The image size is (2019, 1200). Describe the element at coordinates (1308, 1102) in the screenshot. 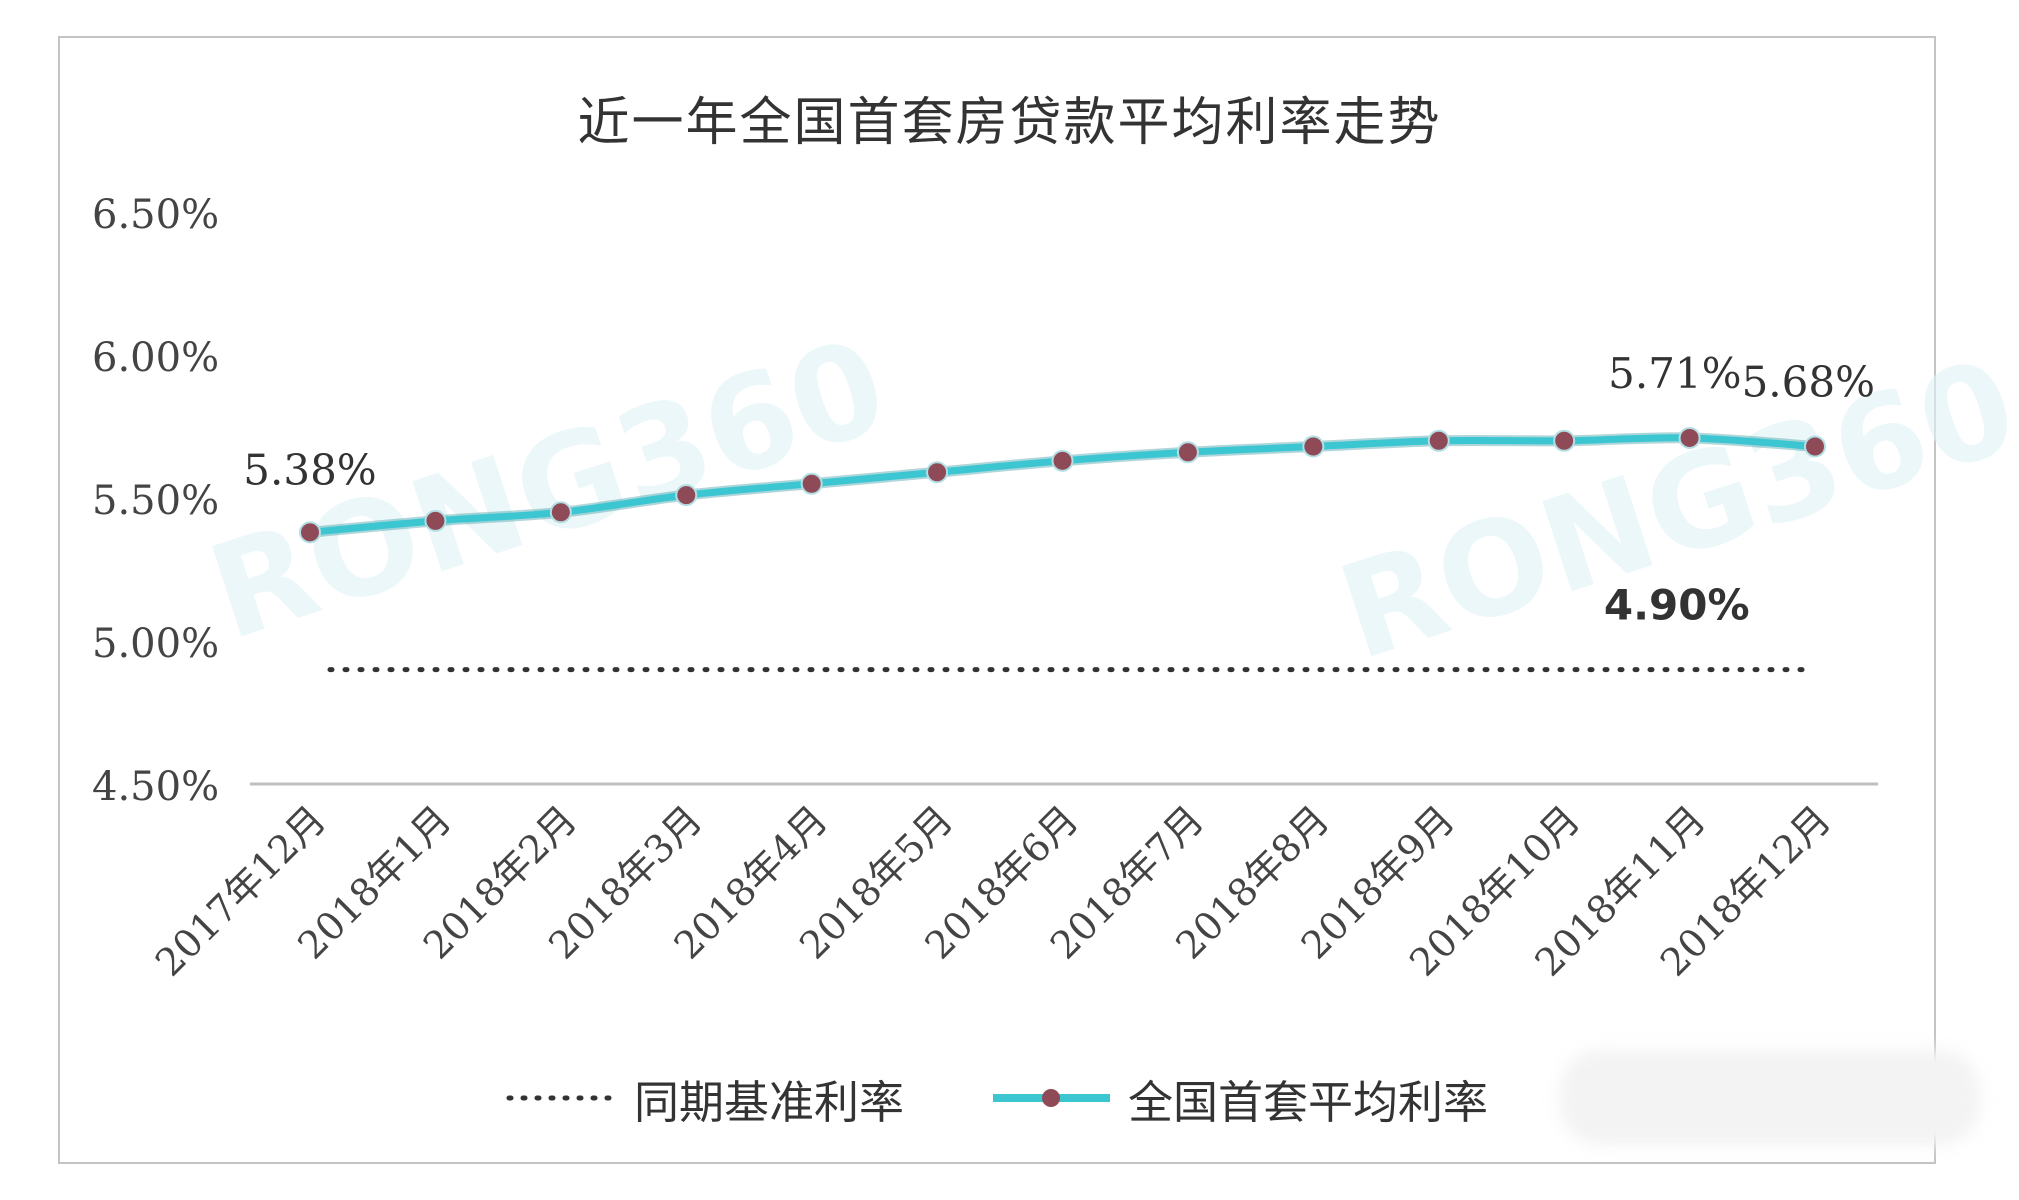

I see `legend-label-average: 全国首套平均利率` at that location.